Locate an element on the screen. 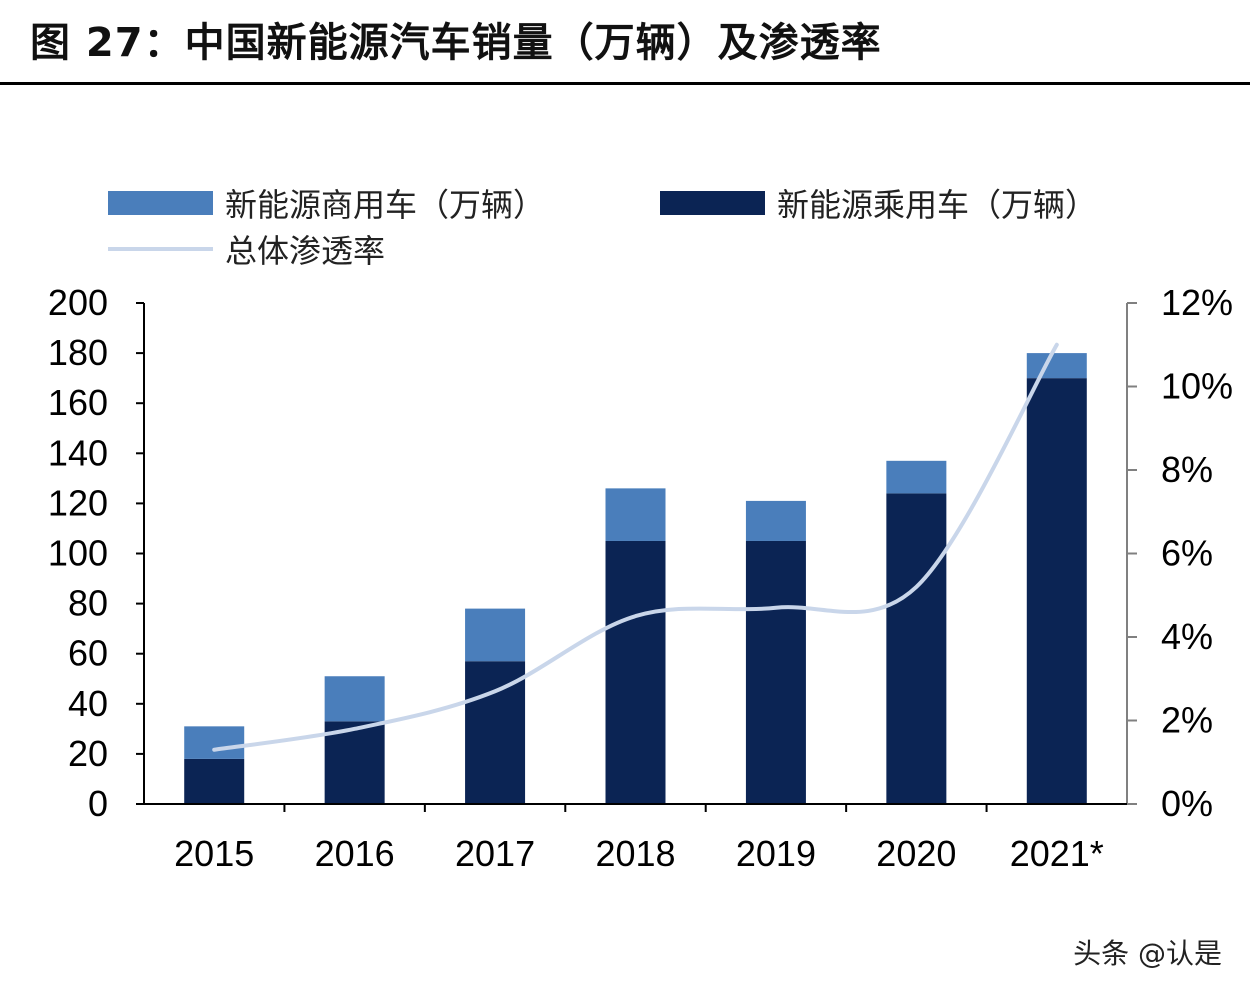 This screenshot has width=1250, height=1000. y2-axis-tick-label: 10% is located at coordinates (1197, 386).